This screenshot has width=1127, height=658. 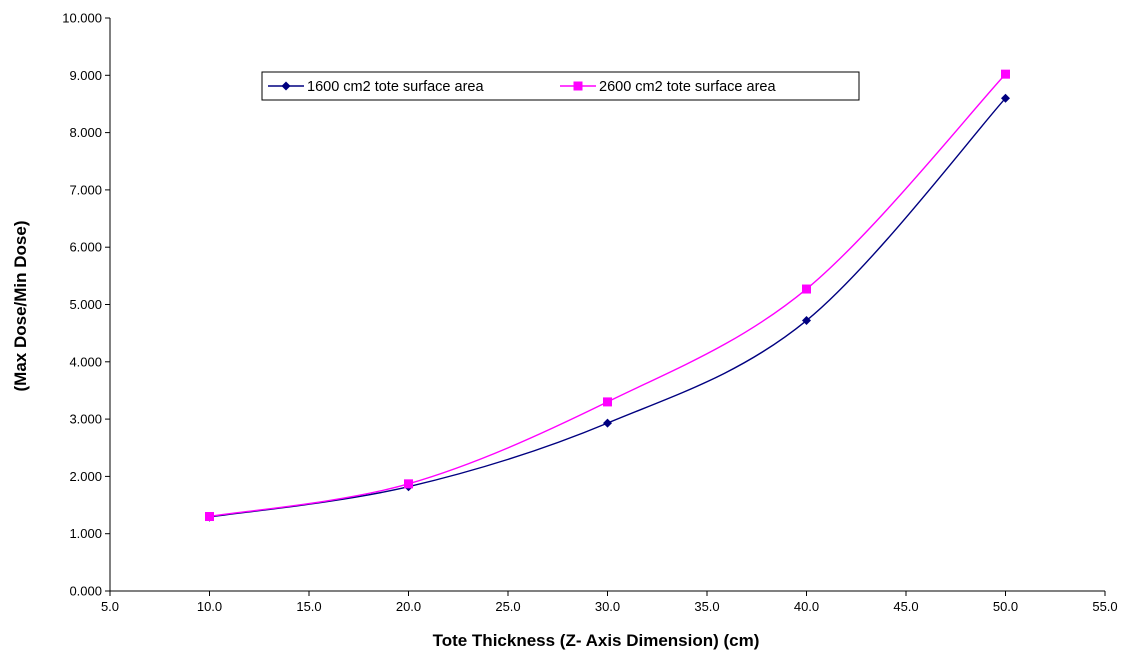 What do you see at coordinates (507, 606) in the screenshot?
I see `x-tick-label: 25.0` at bounding box center [507, 606].